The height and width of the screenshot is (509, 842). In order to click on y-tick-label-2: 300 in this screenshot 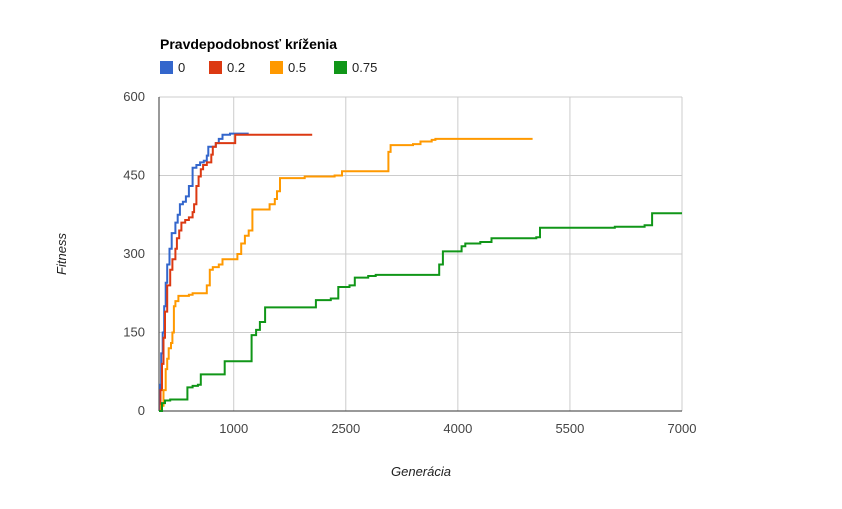, I will do `click(134, 253)`.